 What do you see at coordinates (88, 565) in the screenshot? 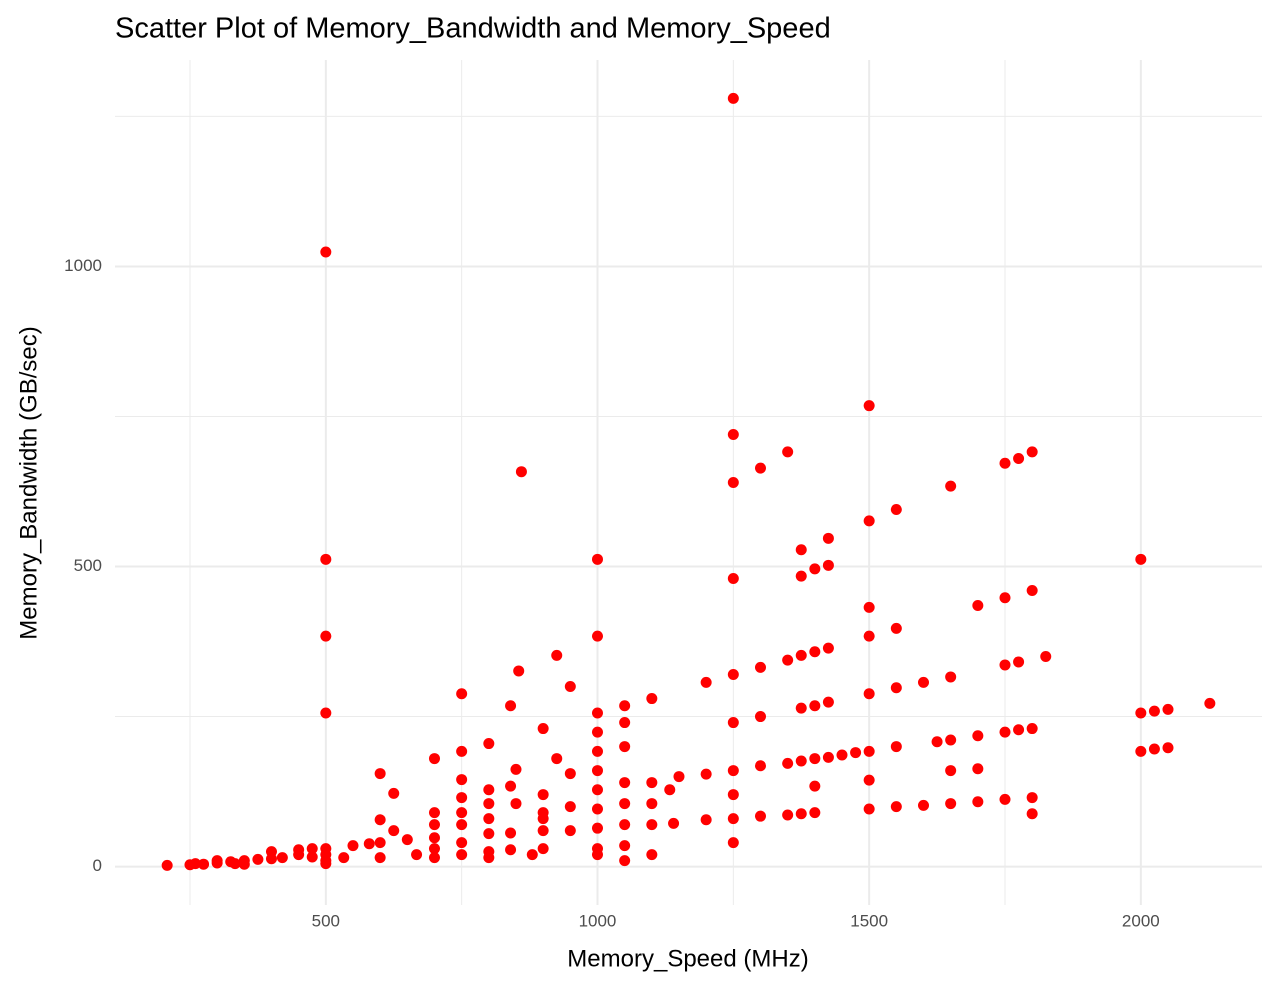
I see `y-tick-label: 500` at bounding box center [88, 565].